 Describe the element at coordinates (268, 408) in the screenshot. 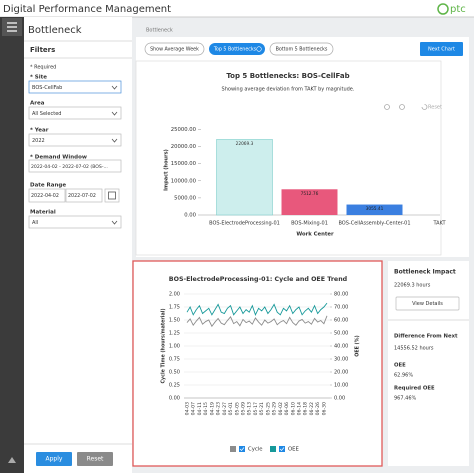

I see `x-tick-label: 05-25` at that location.